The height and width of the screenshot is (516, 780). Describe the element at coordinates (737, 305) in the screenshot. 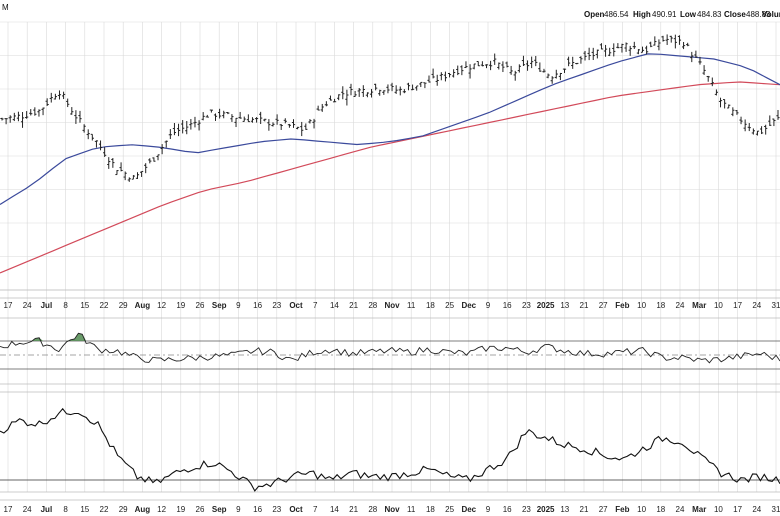

I see `x-tick-label: 17` at that location.